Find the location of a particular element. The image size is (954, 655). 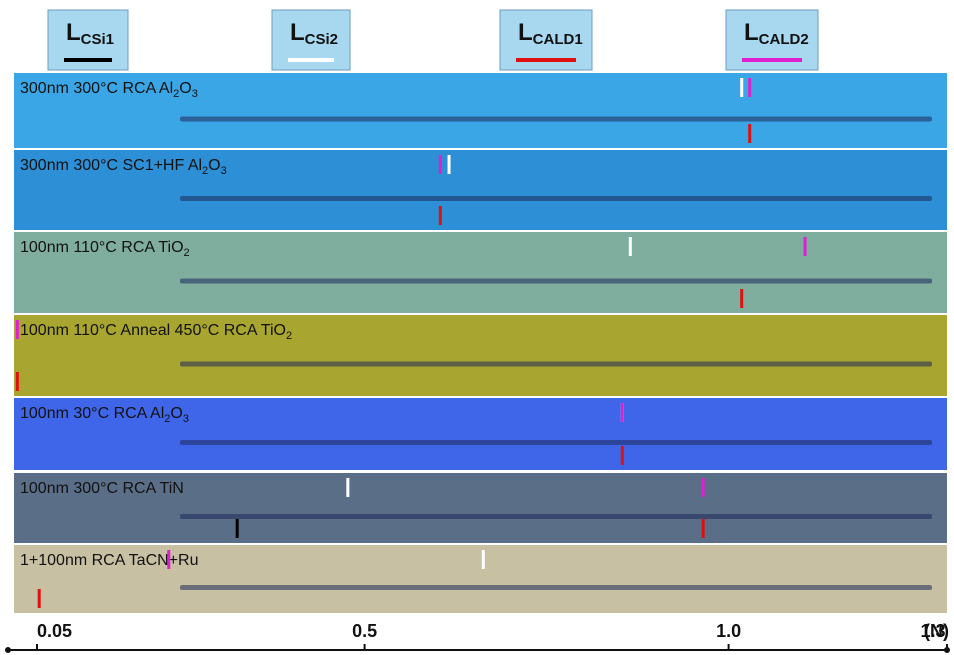

label-text: 1+100nm RCA TaCN+Ru is located at coordinates (109, 560).